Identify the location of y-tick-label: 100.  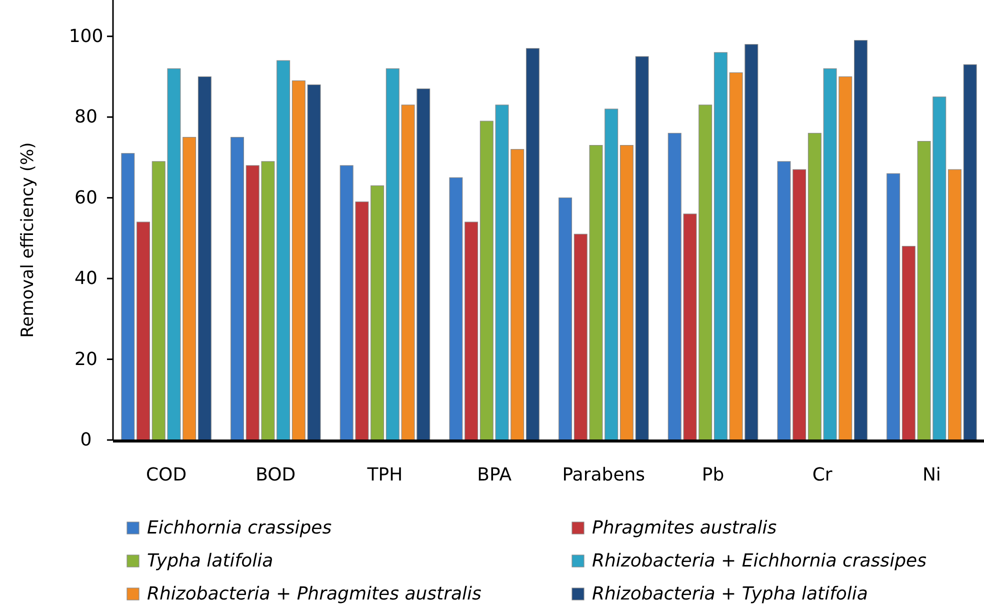
(86, 36).